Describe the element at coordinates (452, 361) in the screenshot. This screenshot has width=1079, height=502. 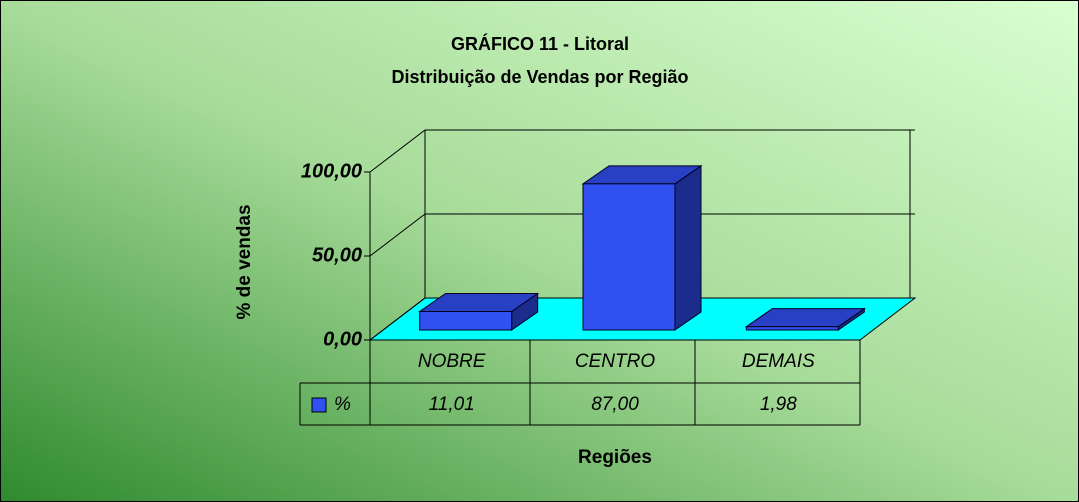
I see `x-tick-label: NOBRE` at that location.